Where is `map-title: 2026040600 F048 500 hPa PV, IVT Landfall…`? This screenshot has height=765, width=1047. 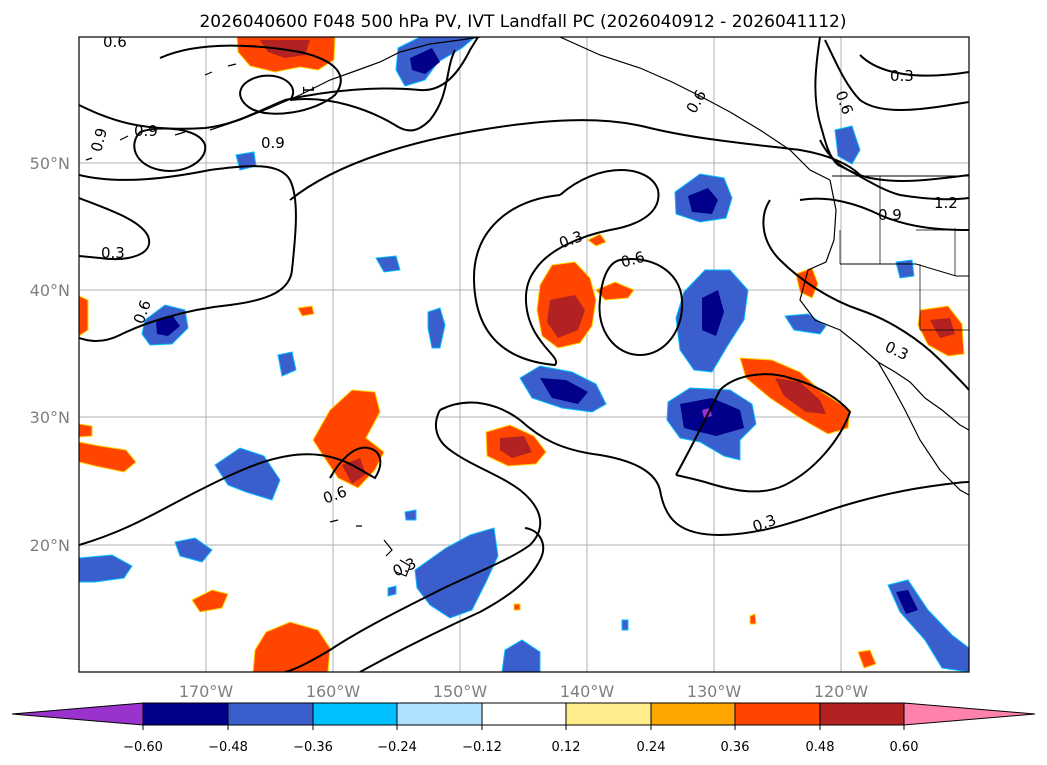
map-title: 2026040600 F048 500 hPa PV, IVT Landfall… is located at coordinates (522, 22).